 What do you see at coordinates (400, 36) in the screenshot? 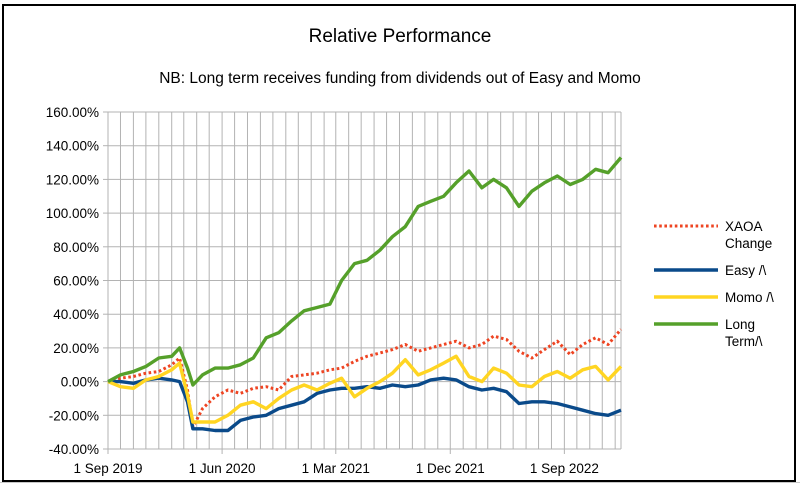
I see `chart-title: Relative Performance` at bounding box center [400, 36].